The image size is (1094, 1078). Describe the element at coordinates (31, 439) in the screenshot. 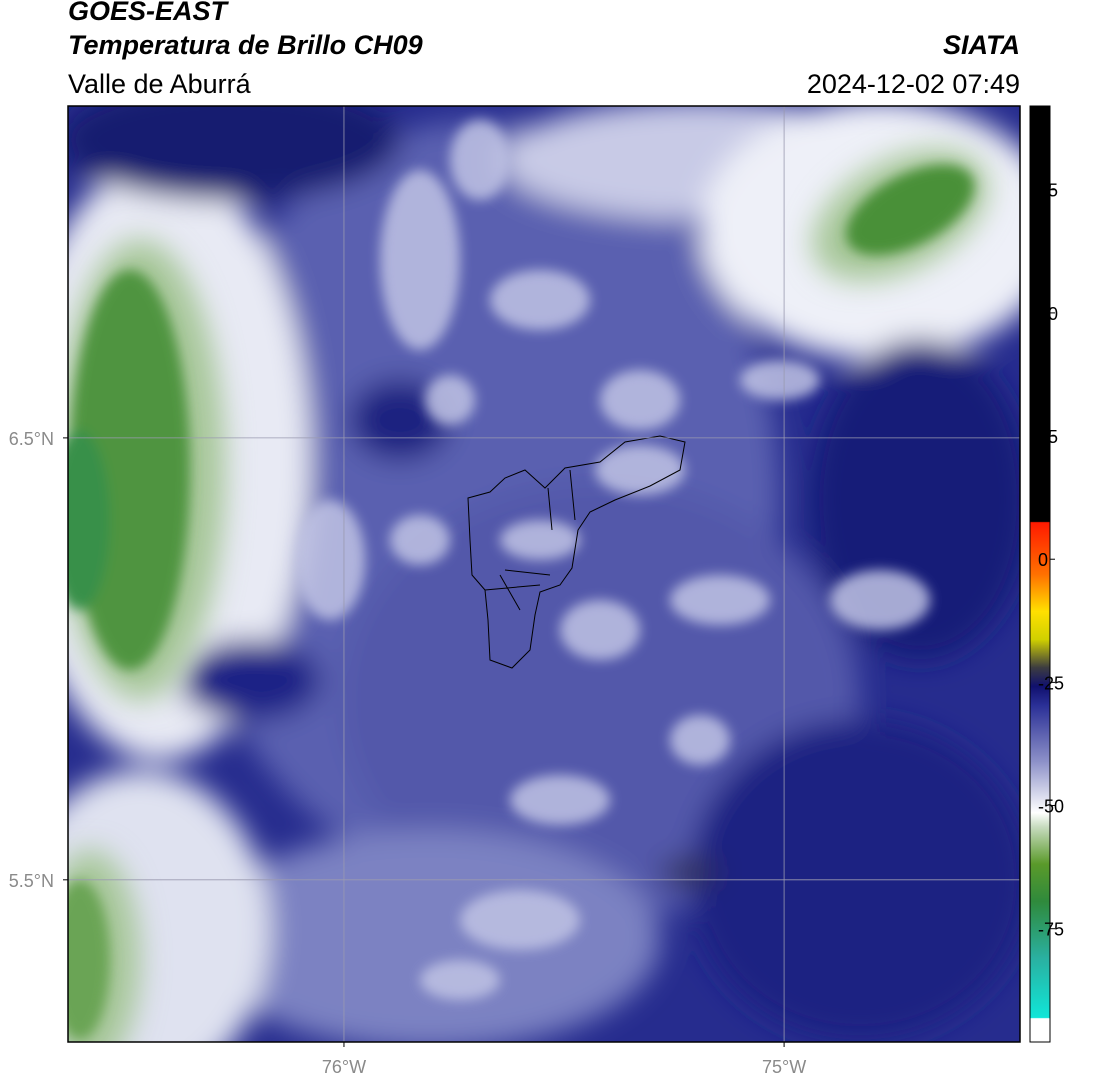

I see `lat-tick-label: 6.5°N` at that location.